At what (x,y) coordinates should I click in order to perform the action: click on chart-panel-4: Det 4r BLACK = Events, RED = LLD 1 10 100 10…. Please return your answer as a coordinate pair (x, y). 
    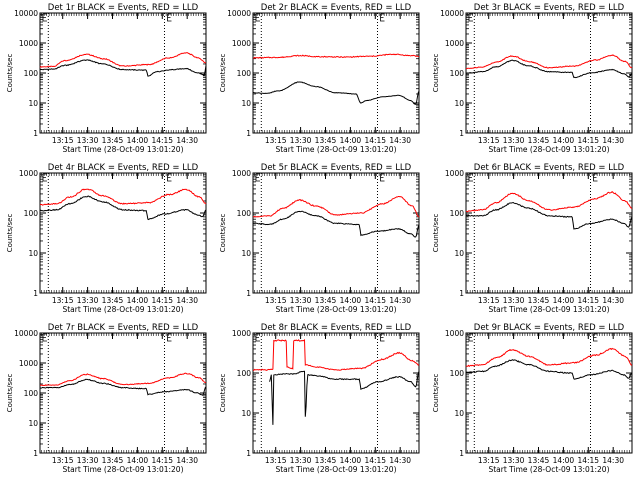
    Looking at the image, I should click on (106, 238).